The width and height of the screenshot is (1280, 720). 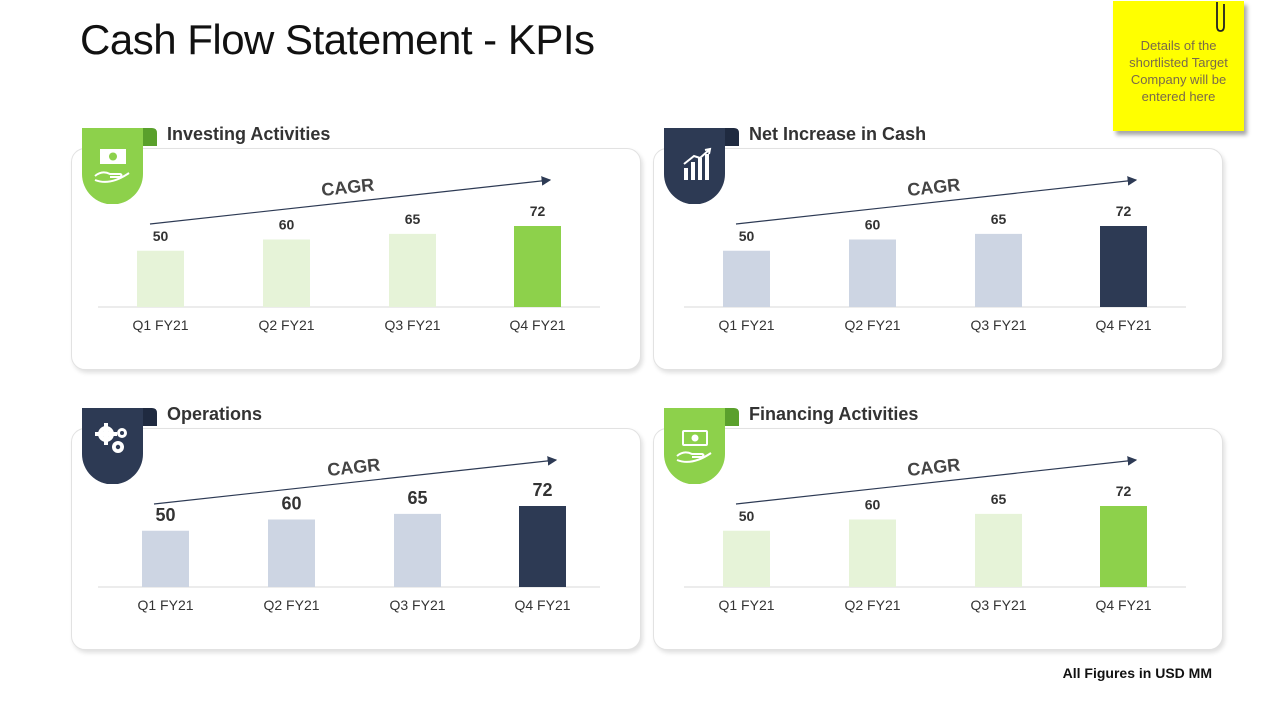 I want to click on operations-badge, so click(x=119, y=446).